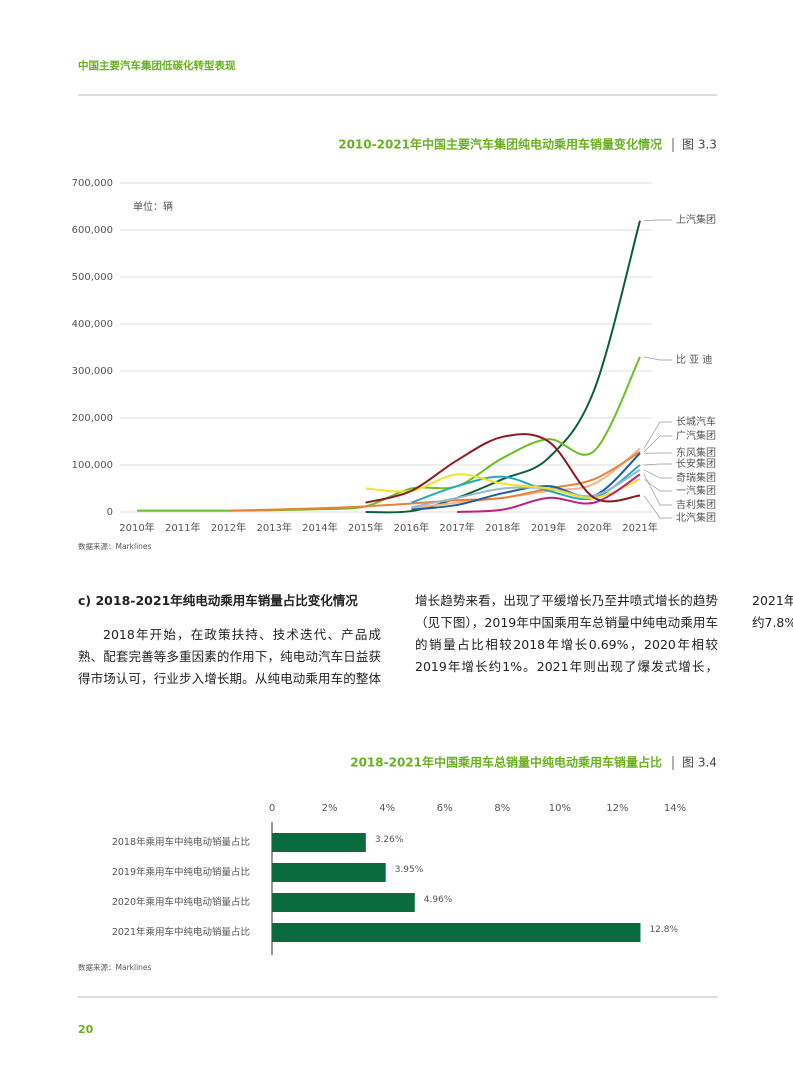 The width and height of the screenshot is (793, 1077). I want to click on x-tick-label: 10%, so click(560, 808).